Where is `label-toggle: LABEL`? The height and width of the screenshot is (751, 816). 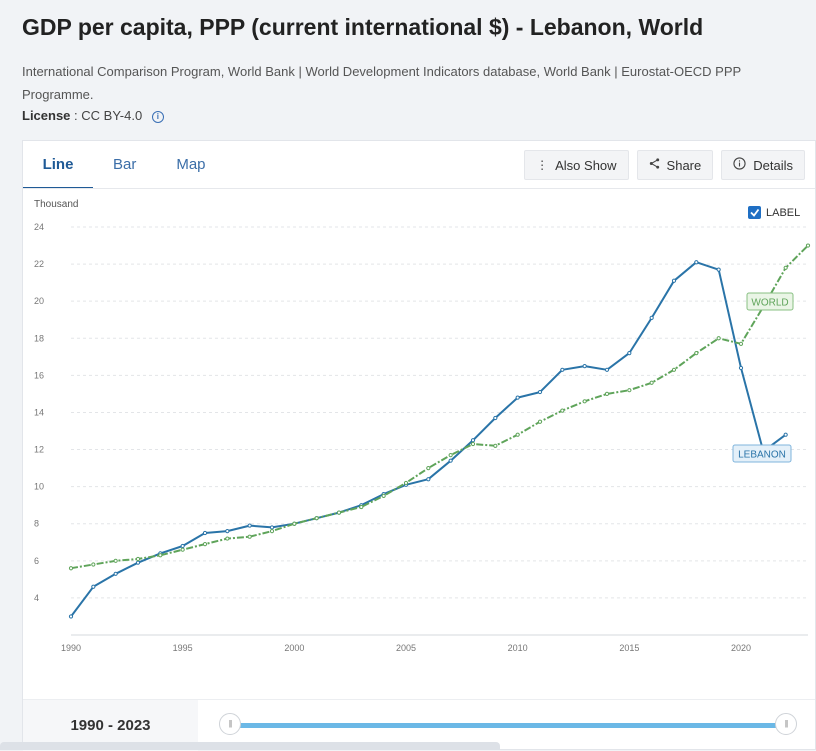
label-toggle: LABEL is located at coordinates (774, 212).